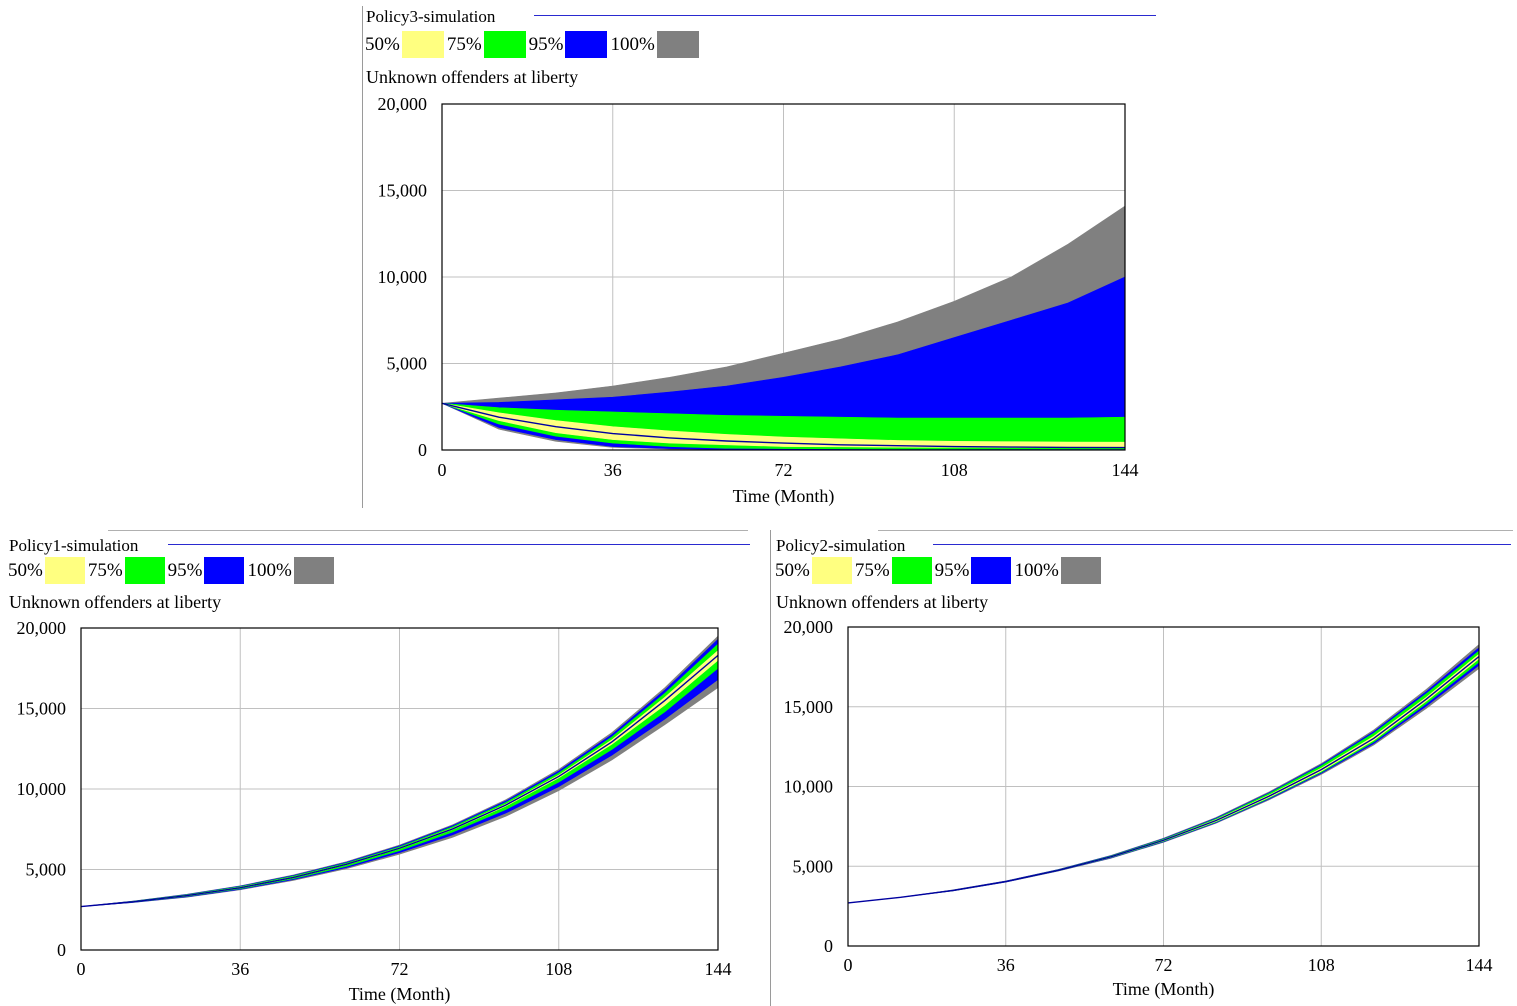 This screenshot has height=1006, width=1517. I want to click on panel-title: Policy2-simulation, so click(841, 545).